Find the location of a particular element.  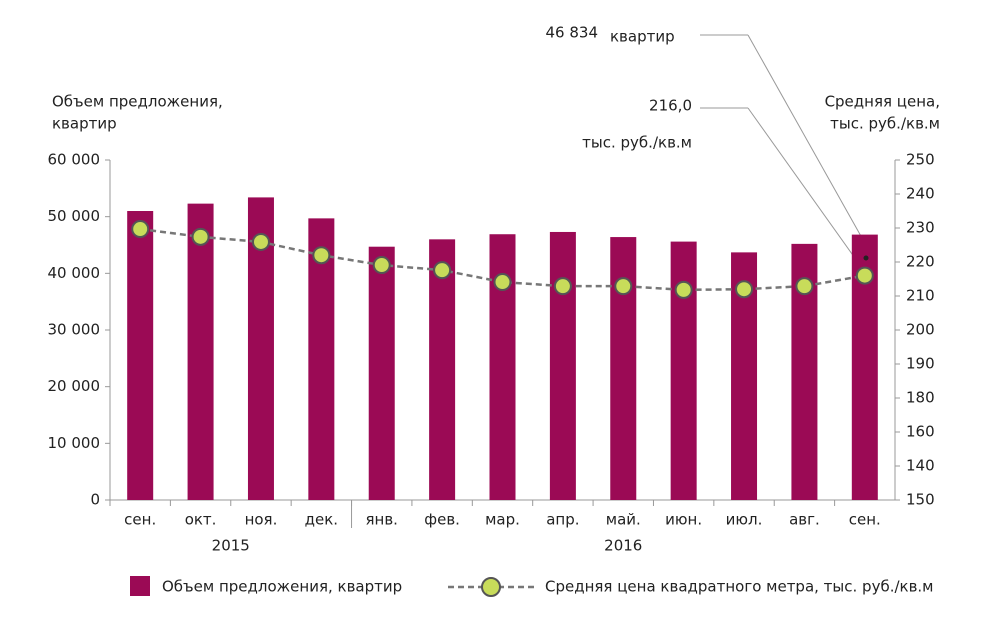

x-tick-label: июн. is located at coordinates (683, 520).